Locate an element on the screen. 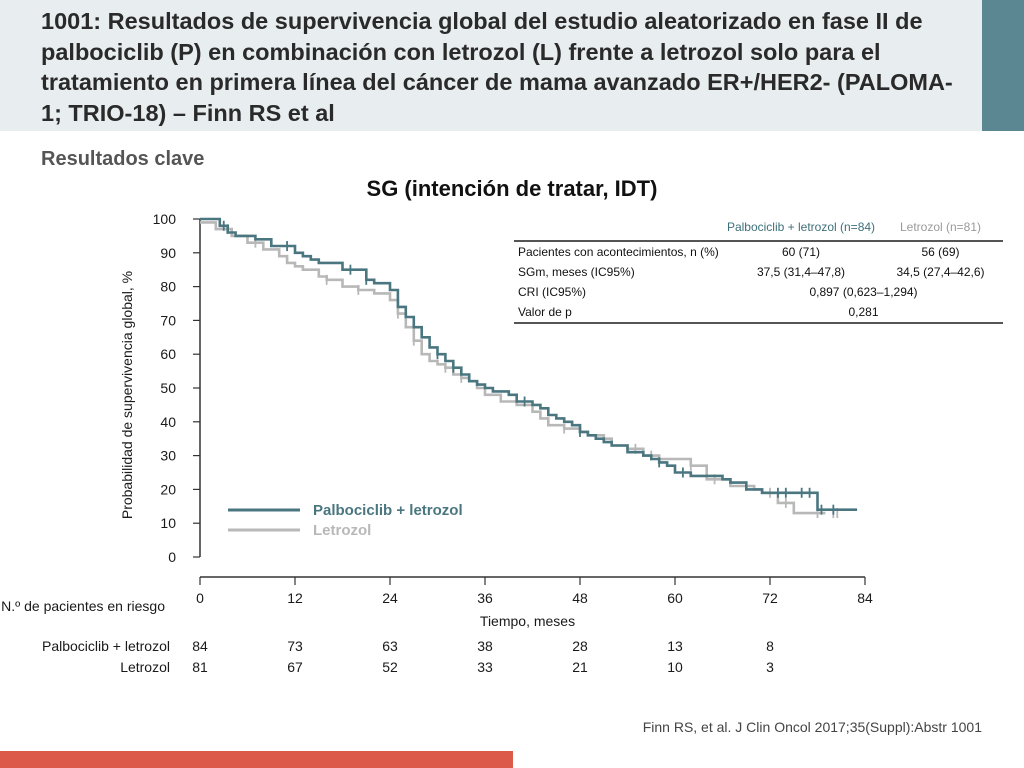 The height and width of the screenshot is (768, 1024). x-tick-label: 0 is located at coordinates (200, 598).